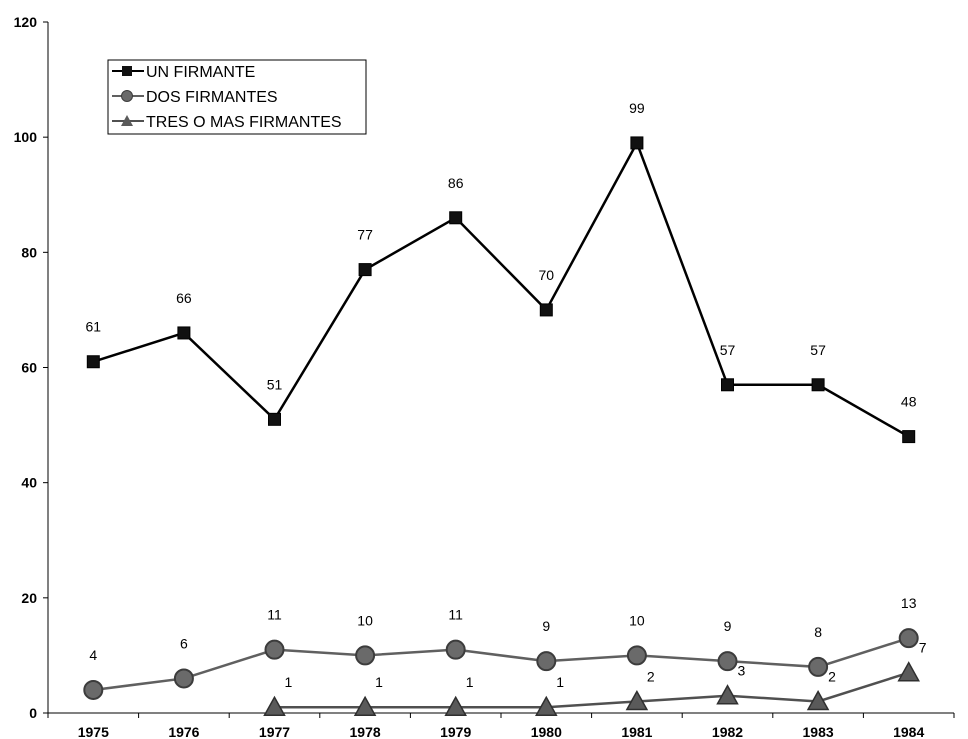 This screenshot has width=968, height=739. What do you see at coordinates (501, 726) in the screenshot?
I see `x-axis-ticks: 1975 1976 1977 1978 1979 1980 1981 1982 1983 1984` at bounding box center [501, 726].